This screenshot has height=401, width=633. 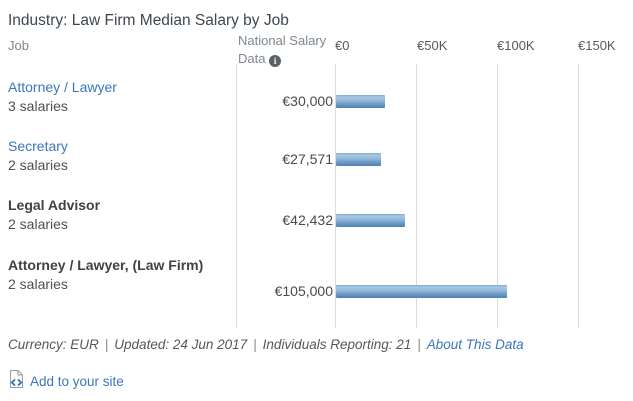 I want to click on salary-column-header: National Salary Data i, so click(x=288, y=49).